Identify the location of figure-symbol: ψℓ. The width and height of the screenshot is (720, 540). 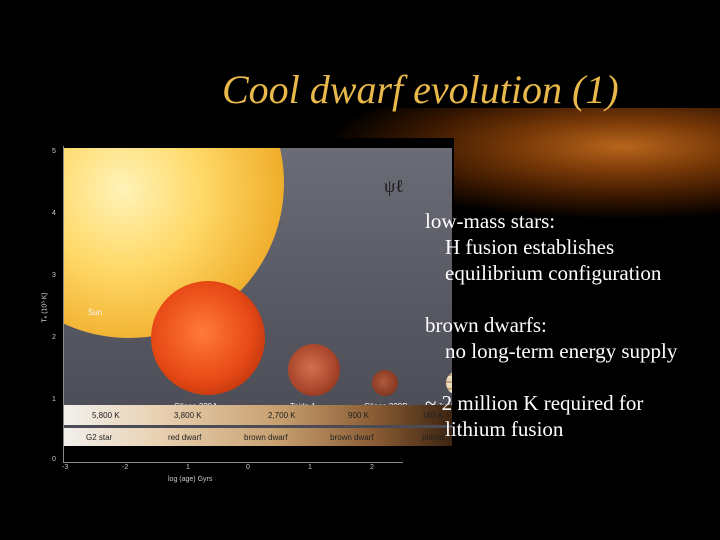
(394, 186).